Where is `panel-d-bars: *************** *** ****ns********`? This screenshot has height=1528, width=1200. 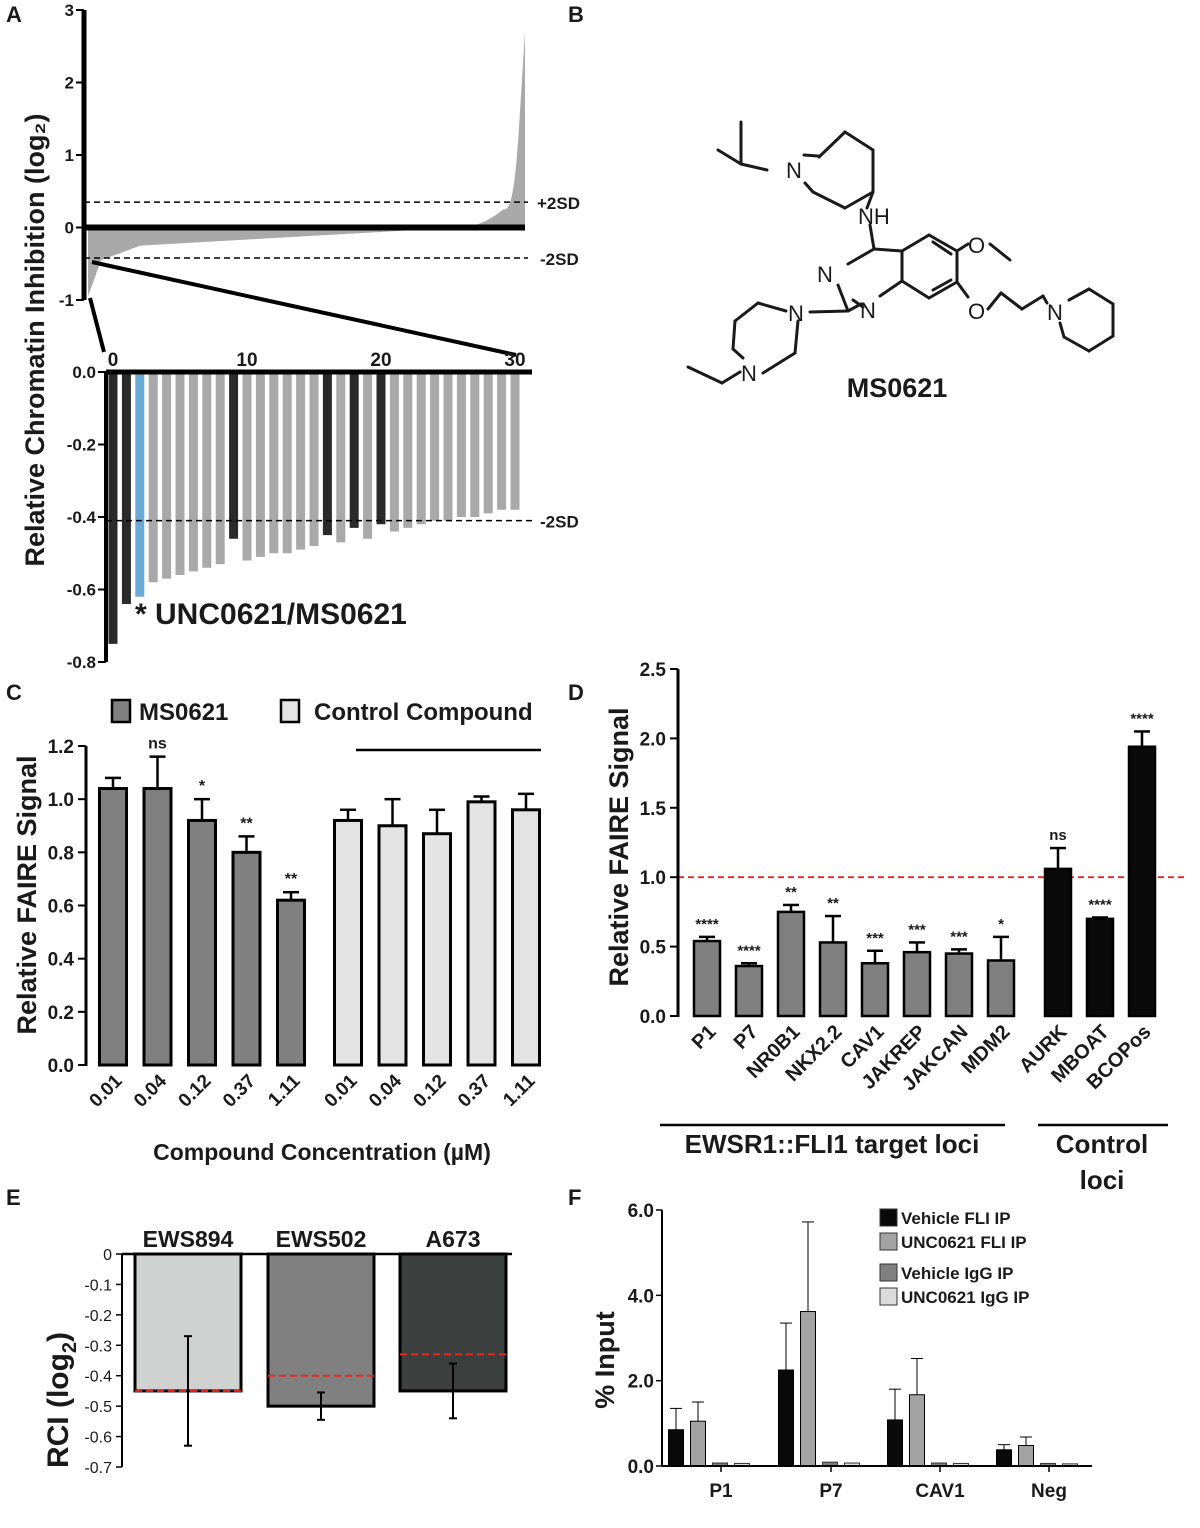
panel-d-bars: *************** *** ****ns******** is located at coordinates (924, 864).